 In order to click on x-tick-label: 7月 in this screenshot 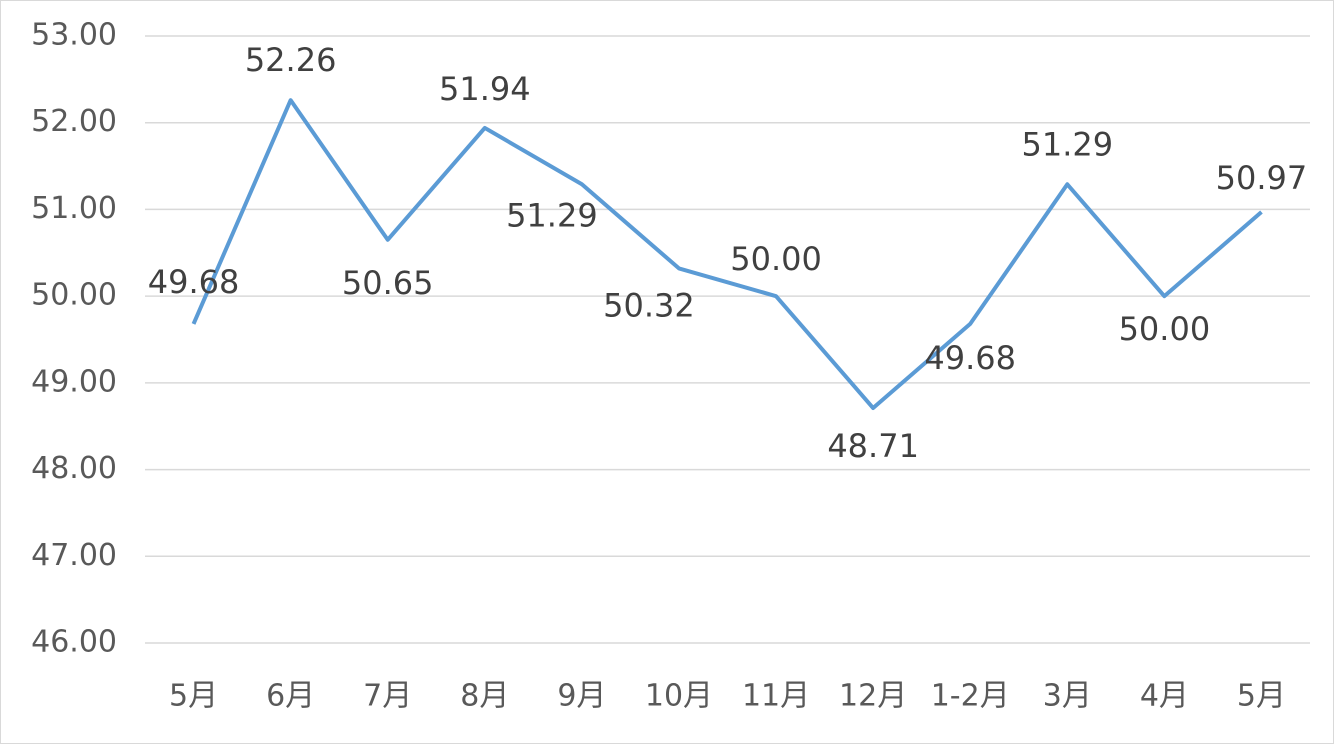, I will do `click(387, 696)`.